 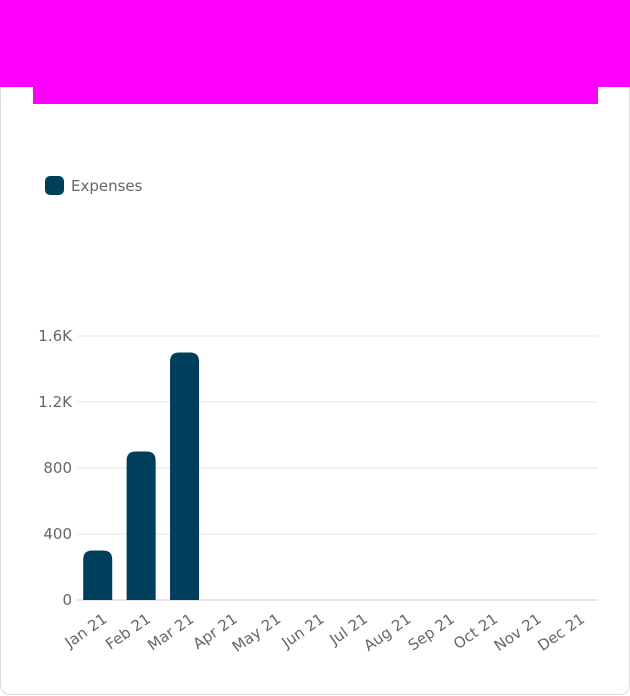 I want to click on x-tick-label: Jan 21, so click(x=86, y=631).